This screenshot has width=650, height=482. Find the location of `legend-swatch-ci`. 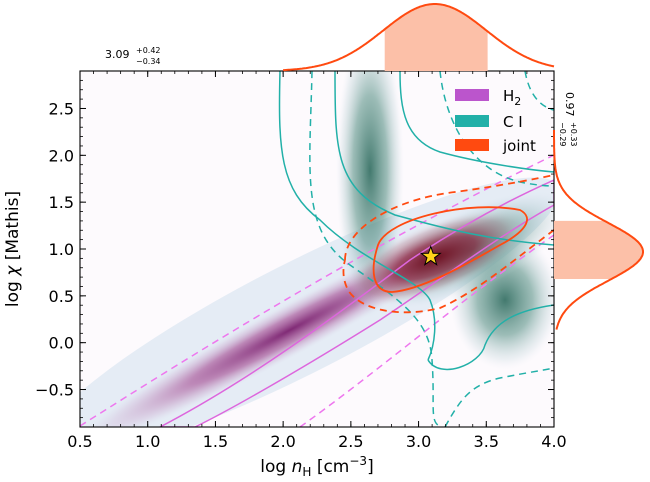

legend-swatch-ci is located at coordinates (472, 121).